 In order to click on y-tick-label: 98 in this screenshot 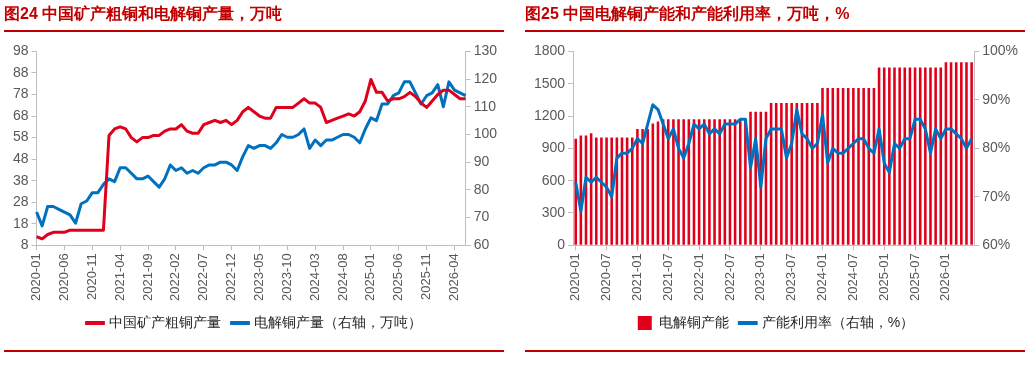, I will do `click(20, 50)`.